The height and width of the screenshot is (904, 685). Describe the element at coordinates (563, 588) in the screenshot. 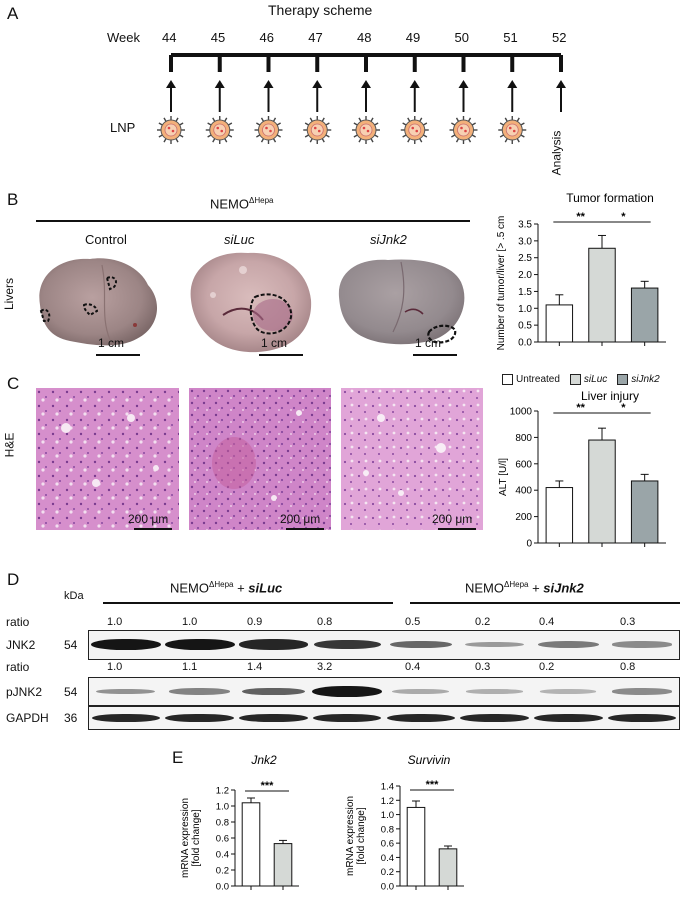

I see `group2-treat: siJnk2` at that location.